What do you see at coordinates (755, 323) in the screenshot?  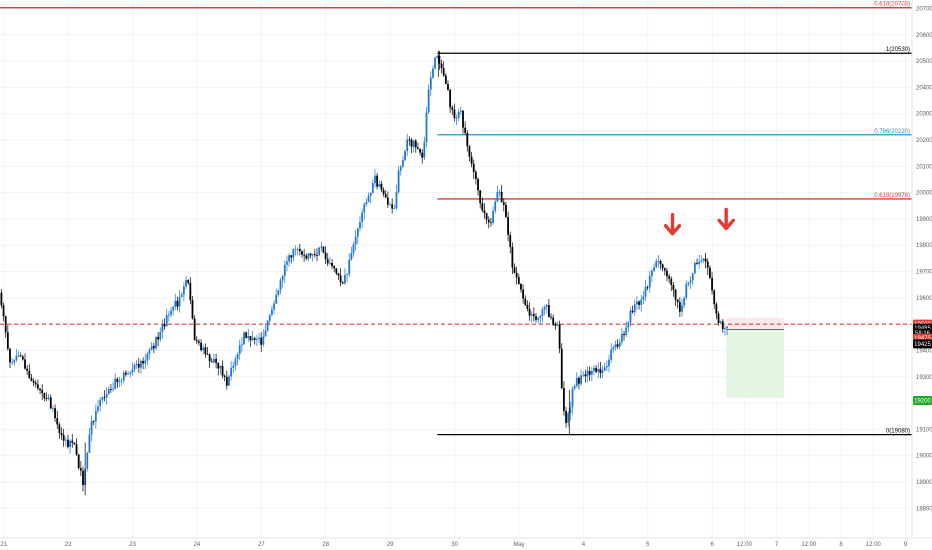 I see `stop-loss-zone` at bounding box center [755, 323].